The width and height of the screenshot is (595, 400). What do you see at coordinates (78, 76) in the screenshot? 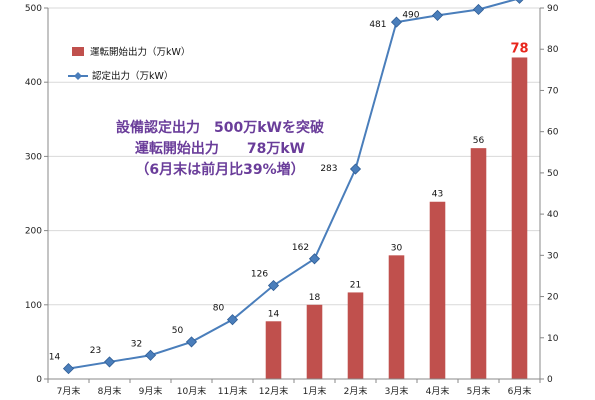
I see `legend-marker-diamond` at bounding box center [78, 76].